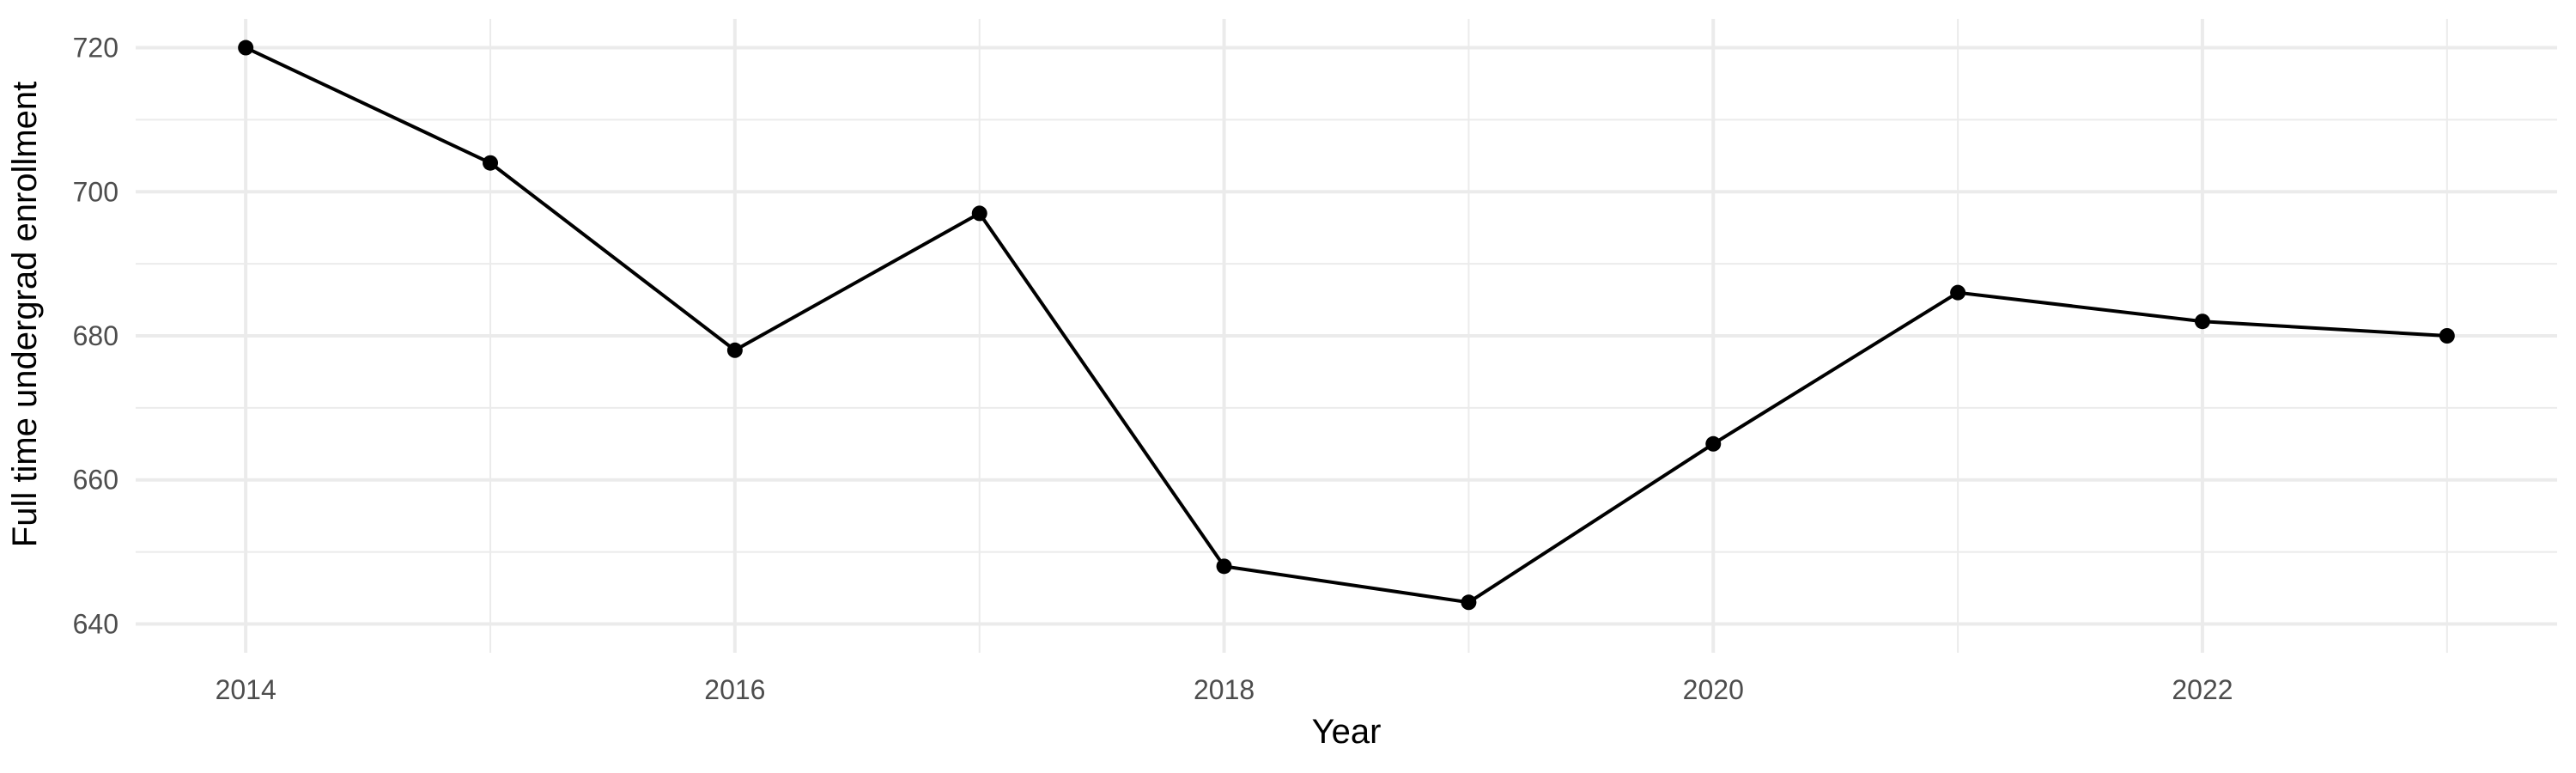 This screenshot has width=2576, height=773. Describe the element at coordinates (2202, 689) in the screenshot. I see `x-tick-label: 2022` at that location.